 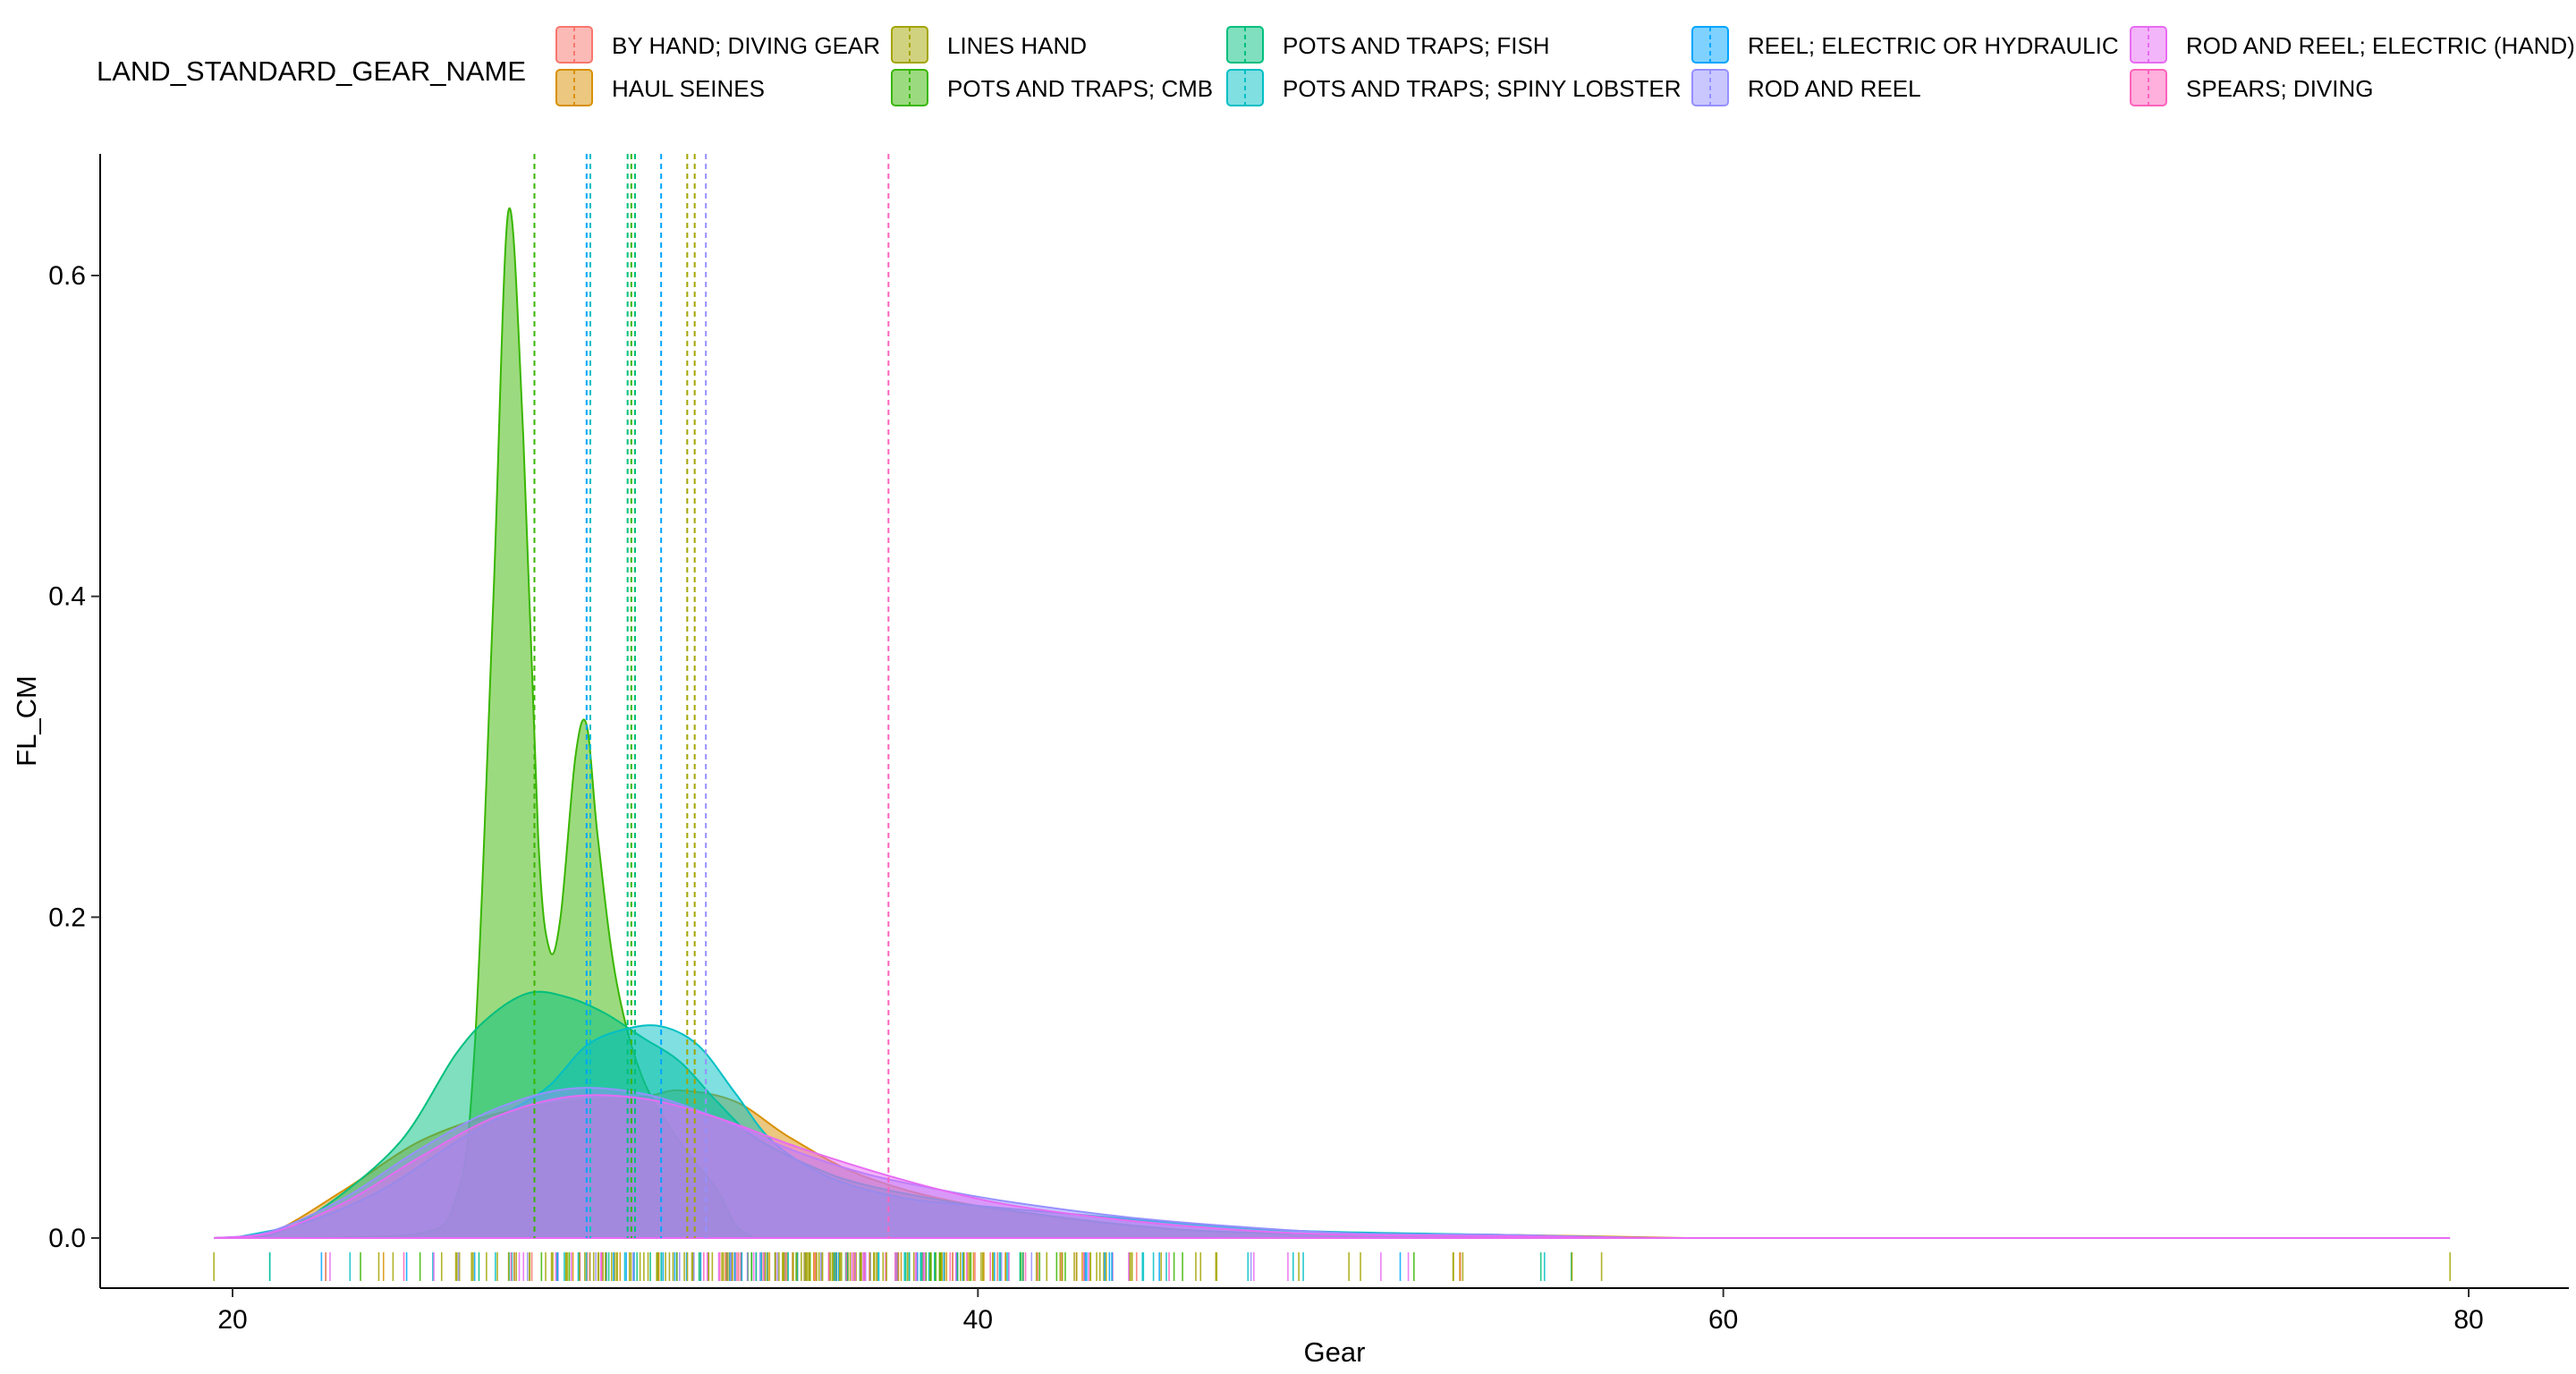 I want to click on density-area, so click(x=1332, y=1167).